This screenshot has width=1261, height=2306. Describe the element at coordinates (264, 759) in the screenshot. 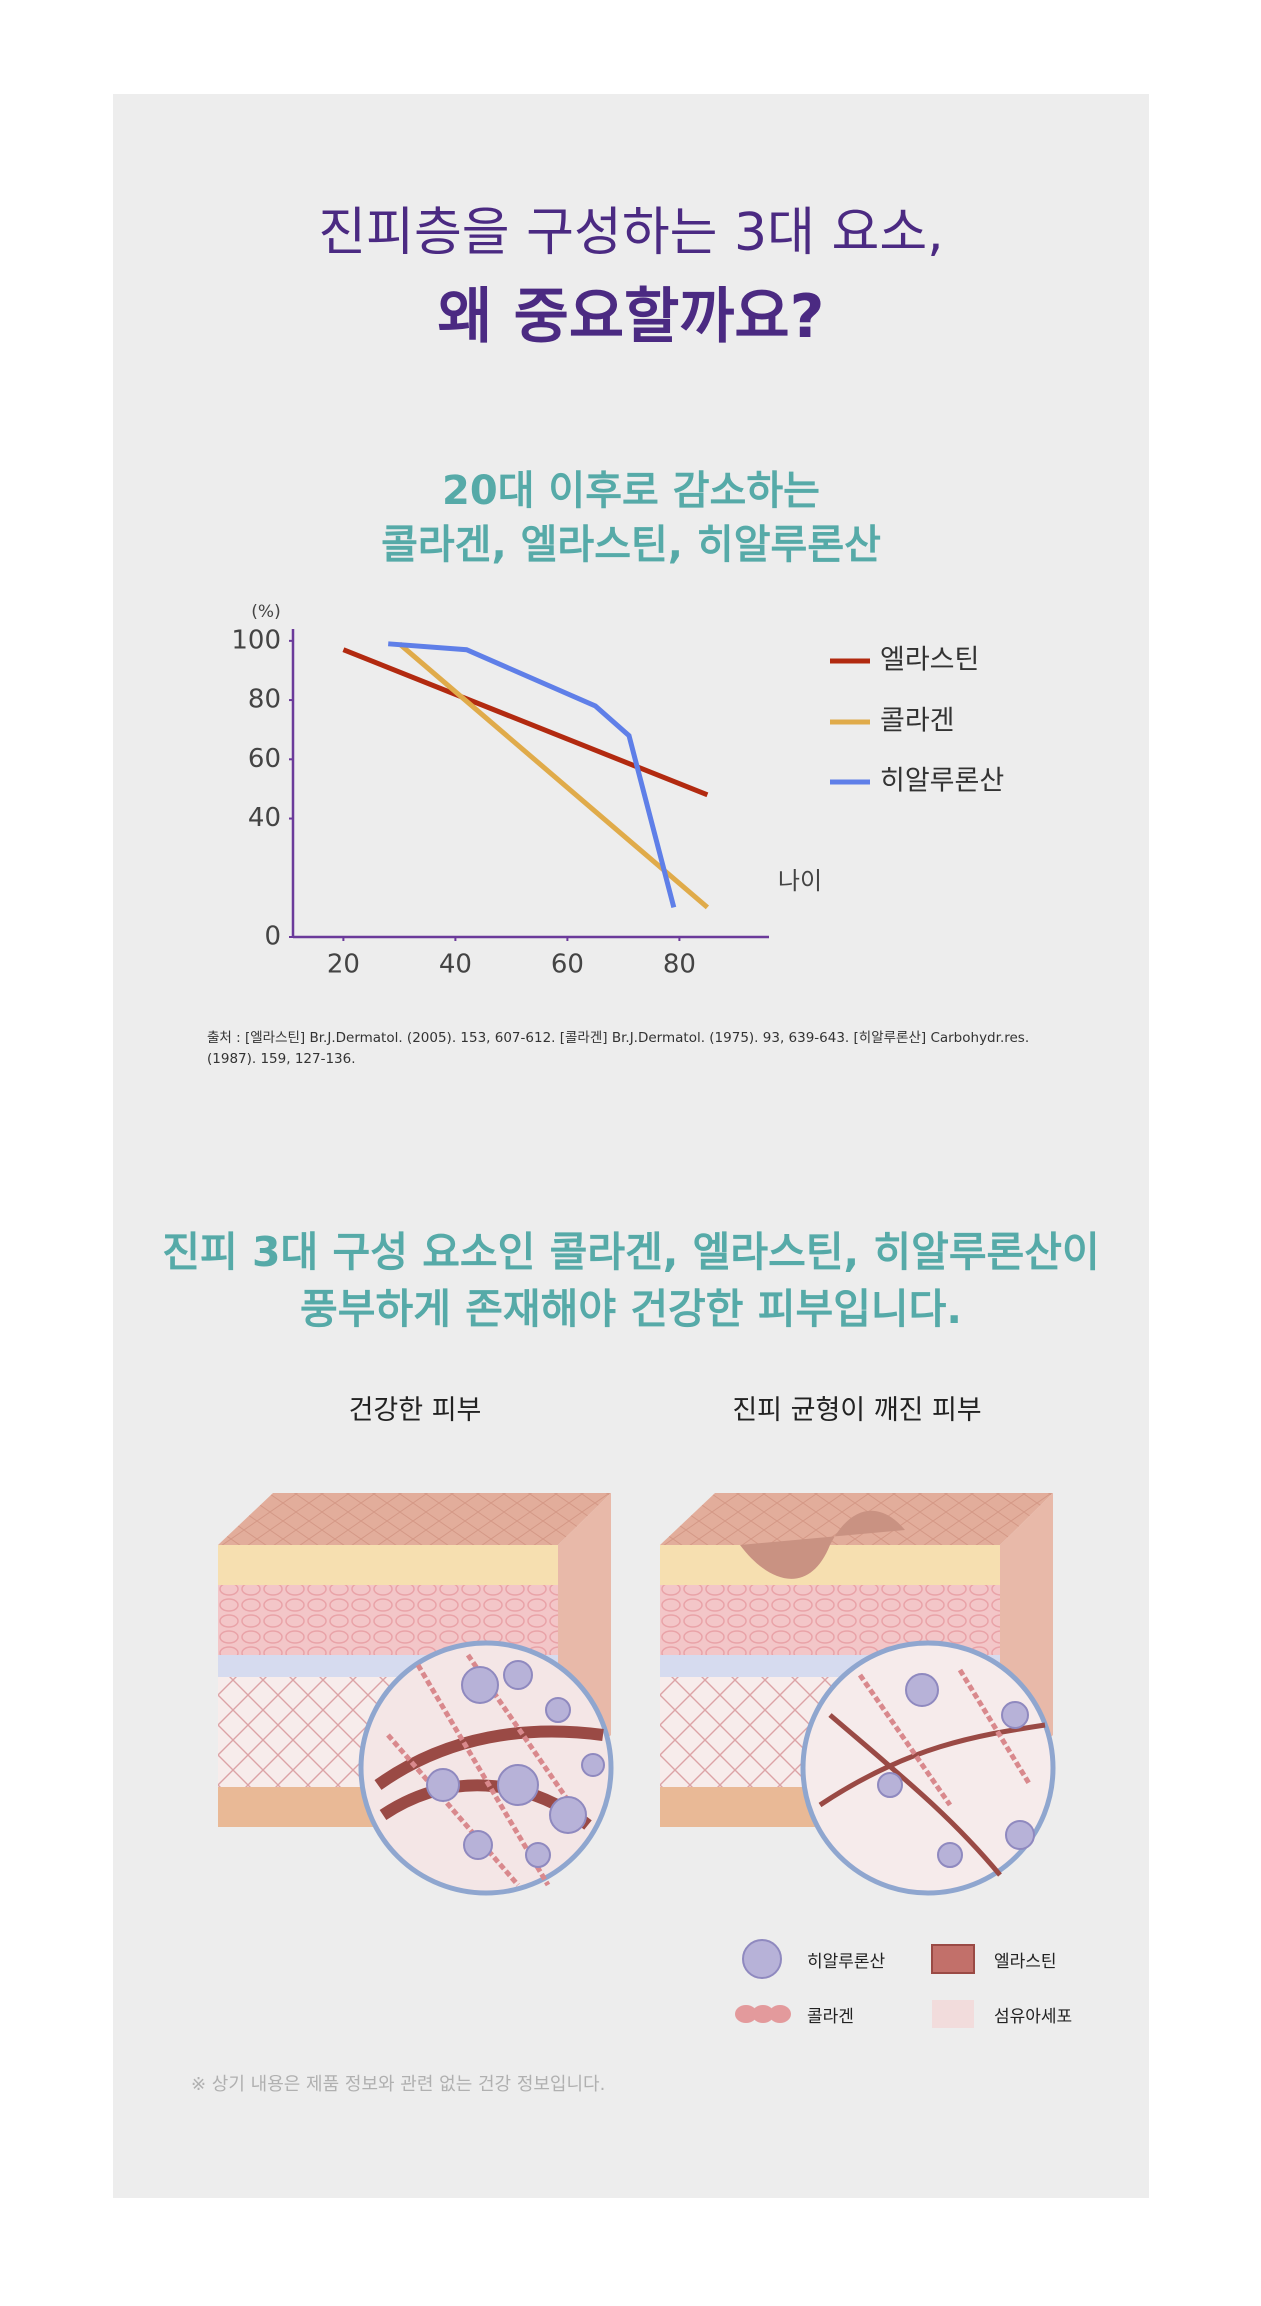

I see `y-tick-label: 60` at that location.